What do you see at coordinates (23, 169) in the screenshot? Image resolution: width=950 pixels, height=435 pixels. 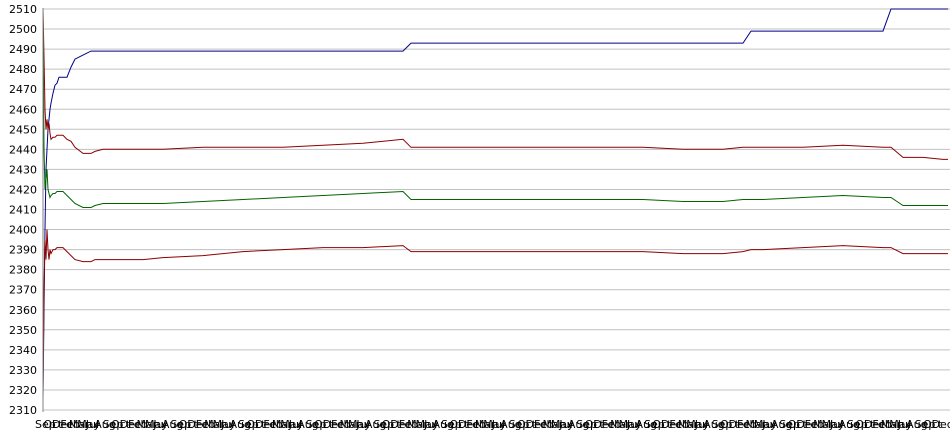 I see `y-tick-label: 2430` at bounding box center [23, 169].